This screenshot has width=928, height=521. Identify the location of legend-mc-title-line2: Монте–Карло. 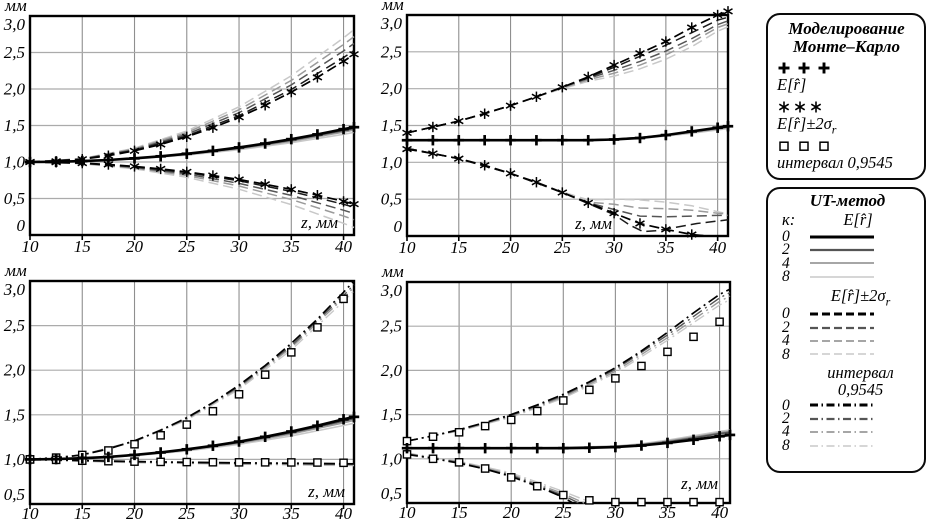
(846, 47).